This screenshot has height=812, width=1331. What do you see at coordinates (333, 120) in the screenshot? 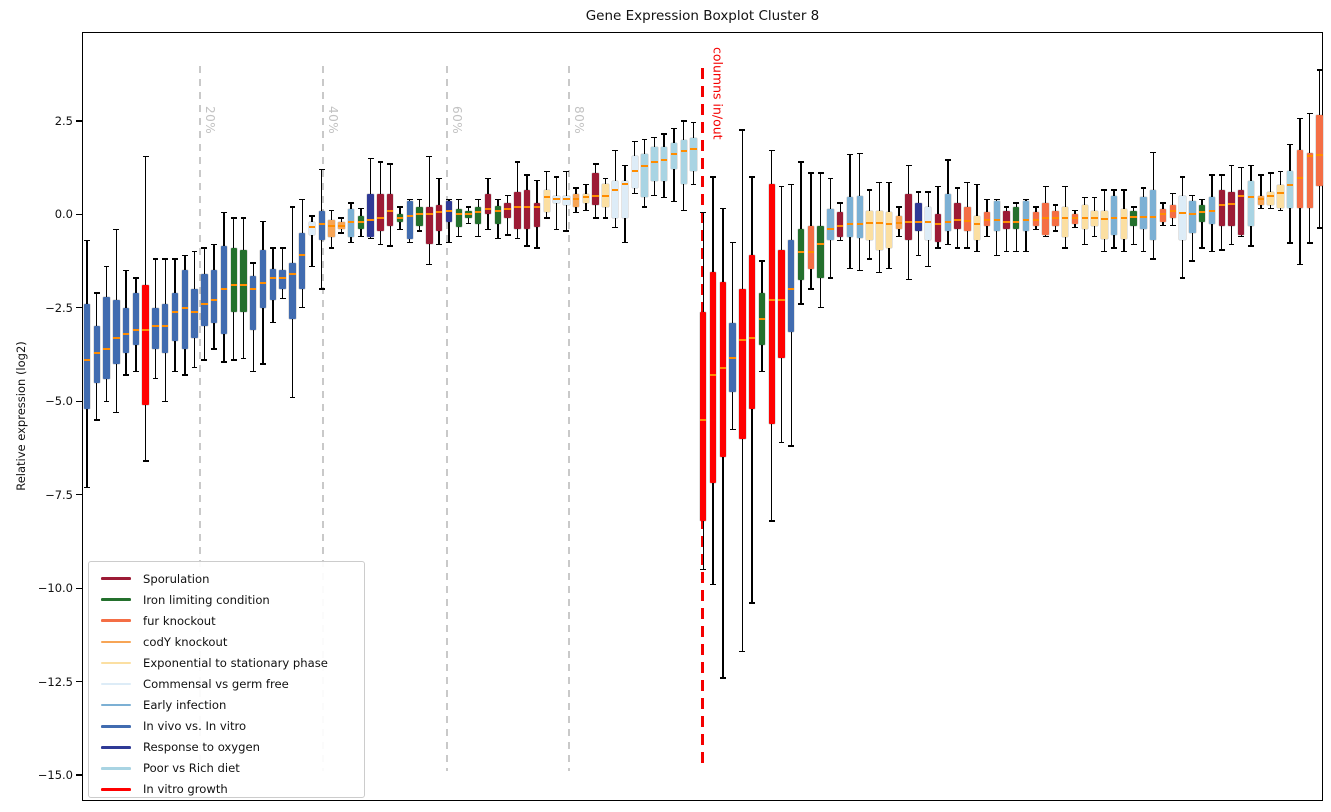
I see `percent-line-label: 40%` at bounding box center [333, 120].